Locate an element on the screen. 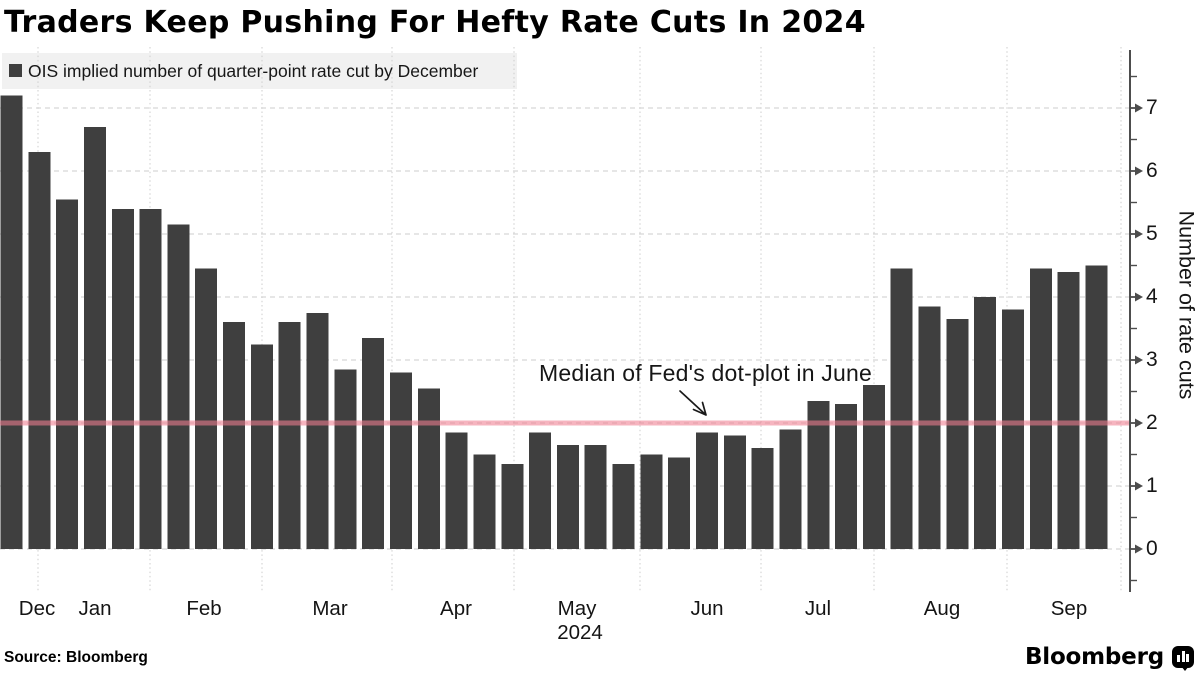 The width and height of the screenshot is (1200, 675). y-tick-label: 2 is located at coordinates (1152, 422).